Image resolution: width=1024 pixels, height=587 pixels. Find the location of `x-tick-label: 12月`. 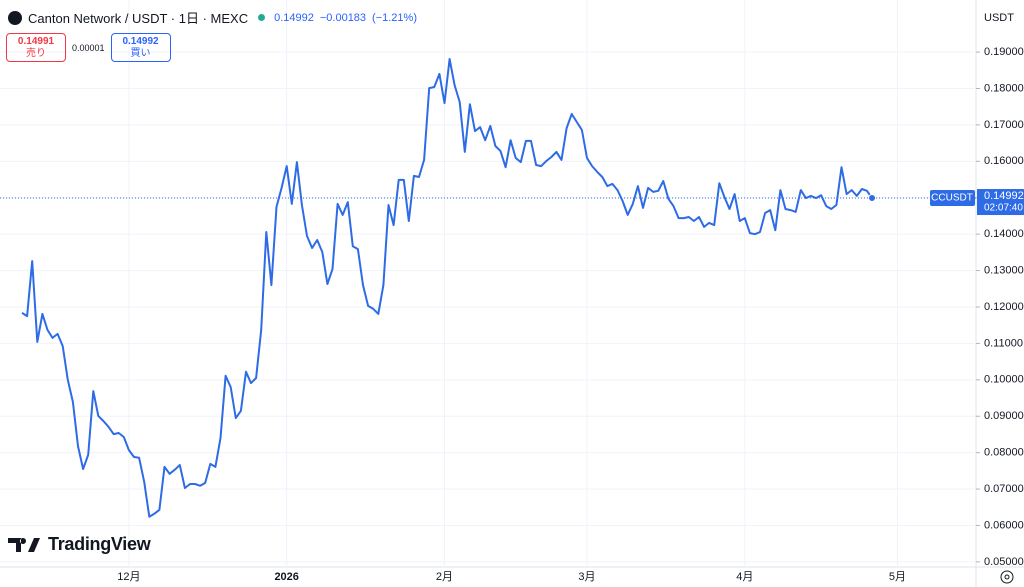

x-tick-label: 12月 is located at coordinates (128, 577).